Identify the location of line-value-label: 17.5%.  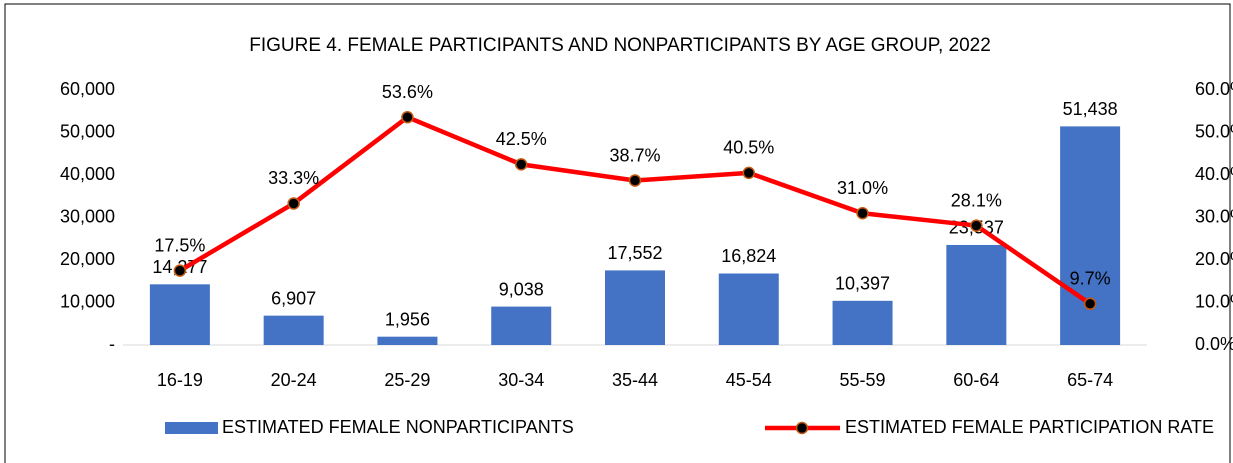
(179, 245).